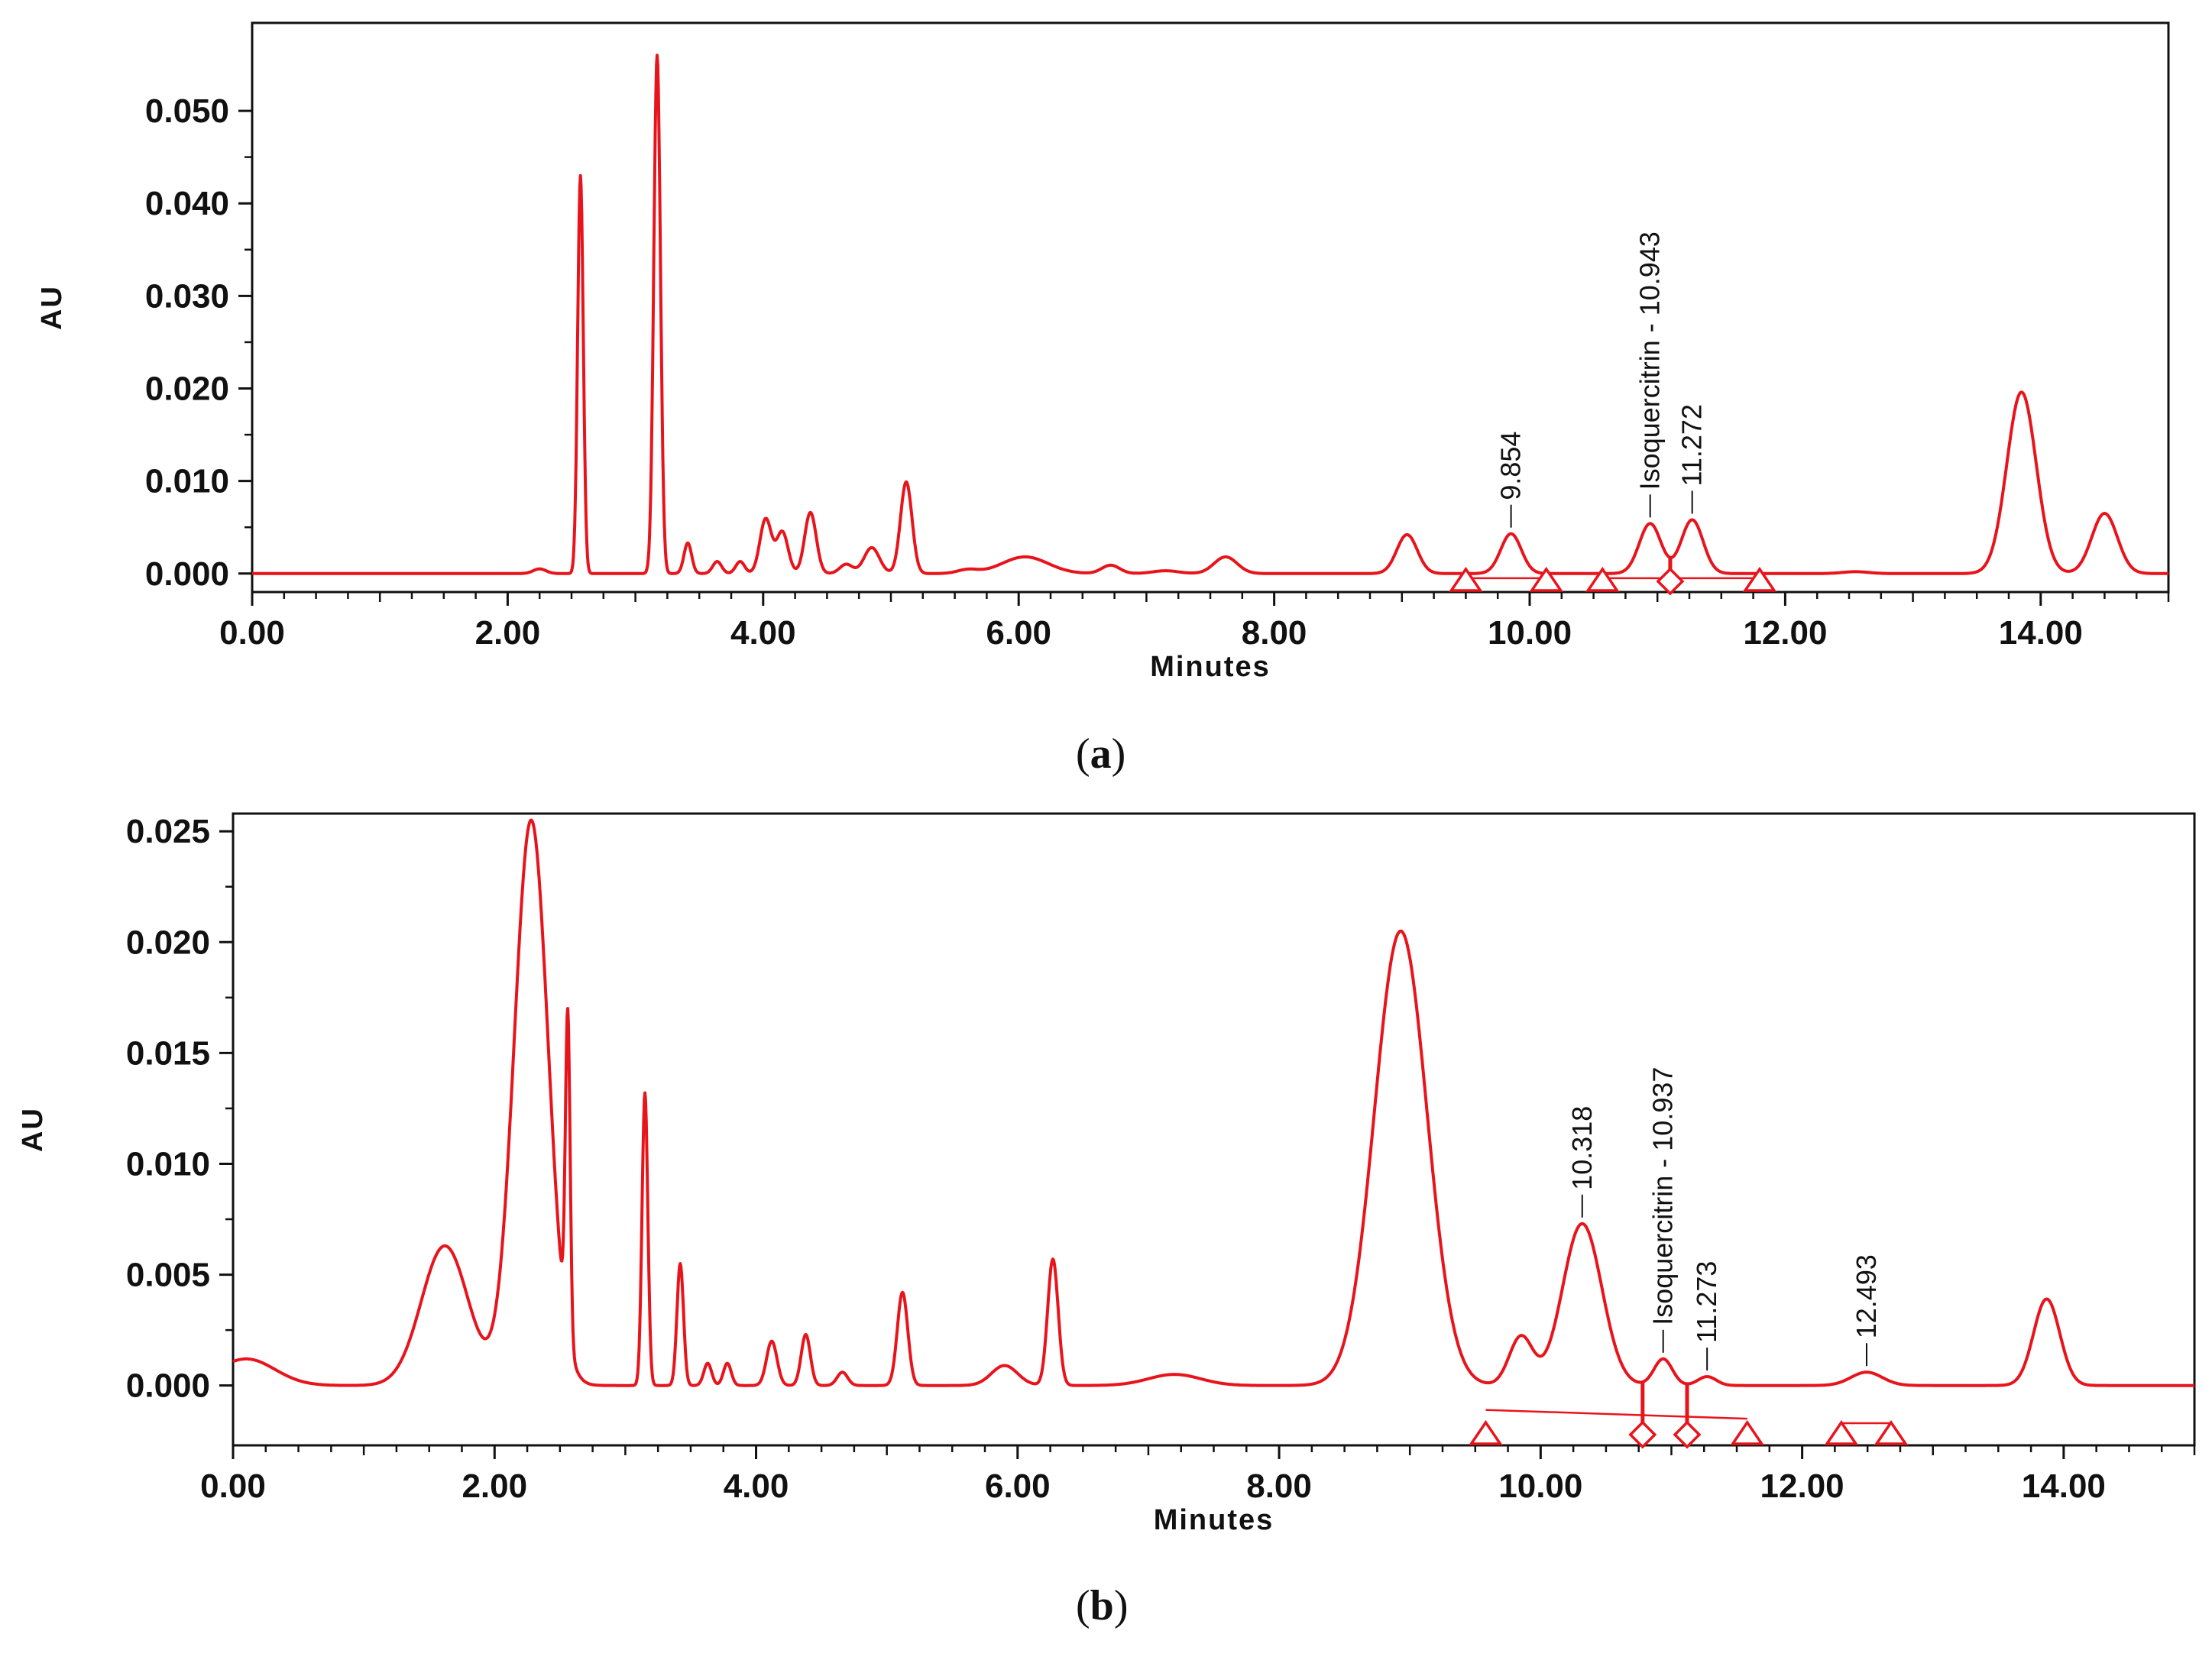 The image size is (2212, 1660). What do you see at coordinates (168, 1275) in the screenshot?
I see `y-tick-label: 0.005` at bounding box center [168, 1275].